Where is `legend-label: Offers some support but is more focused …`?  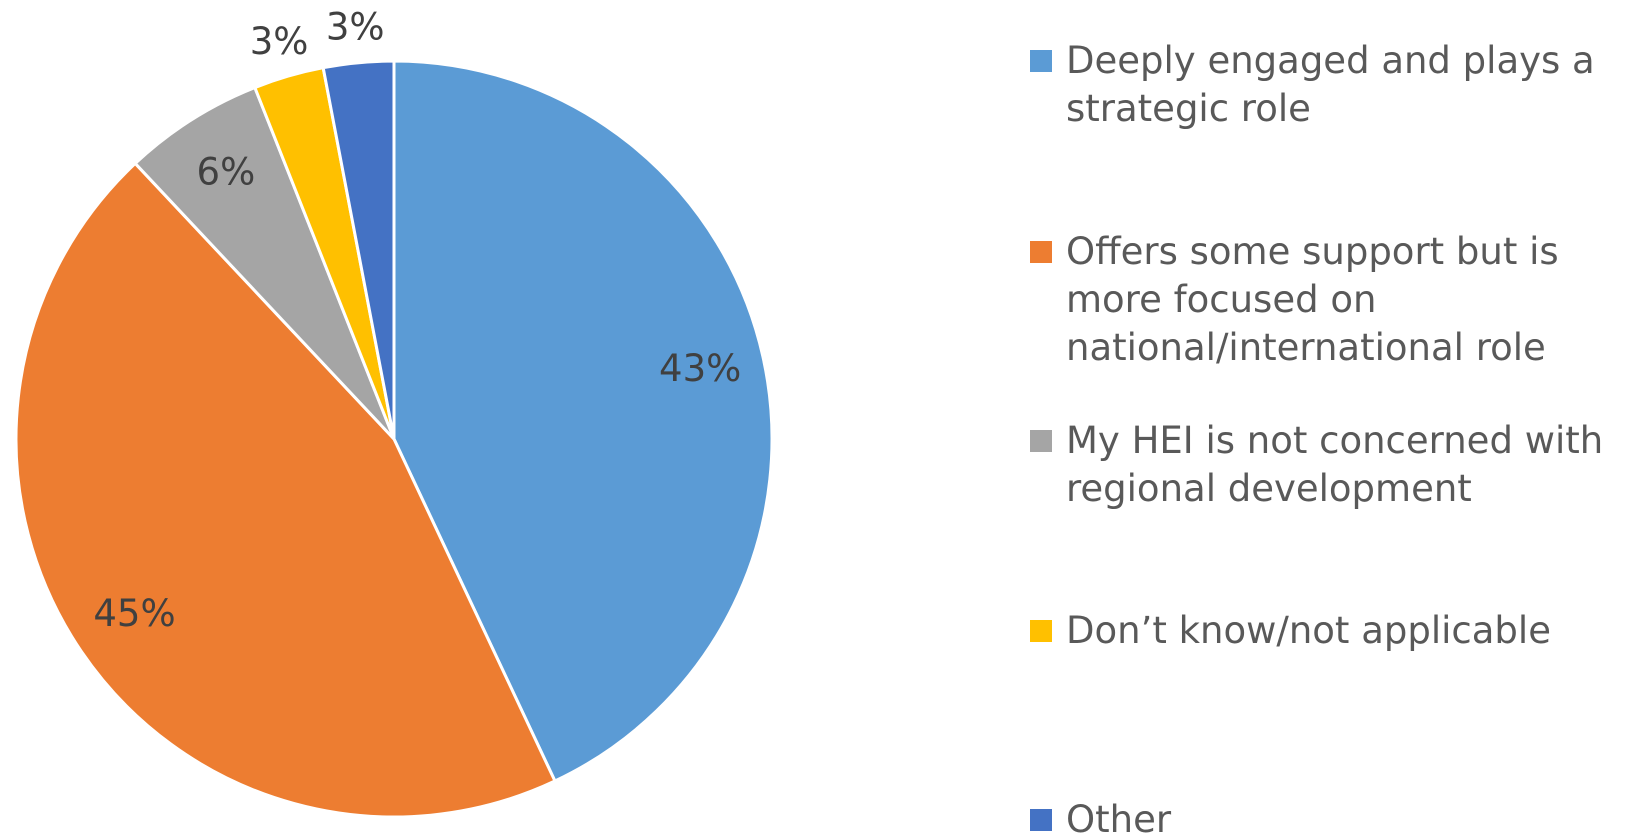 legend-label: Offers some support but is more focused … is located at coordinates (1312, 299).